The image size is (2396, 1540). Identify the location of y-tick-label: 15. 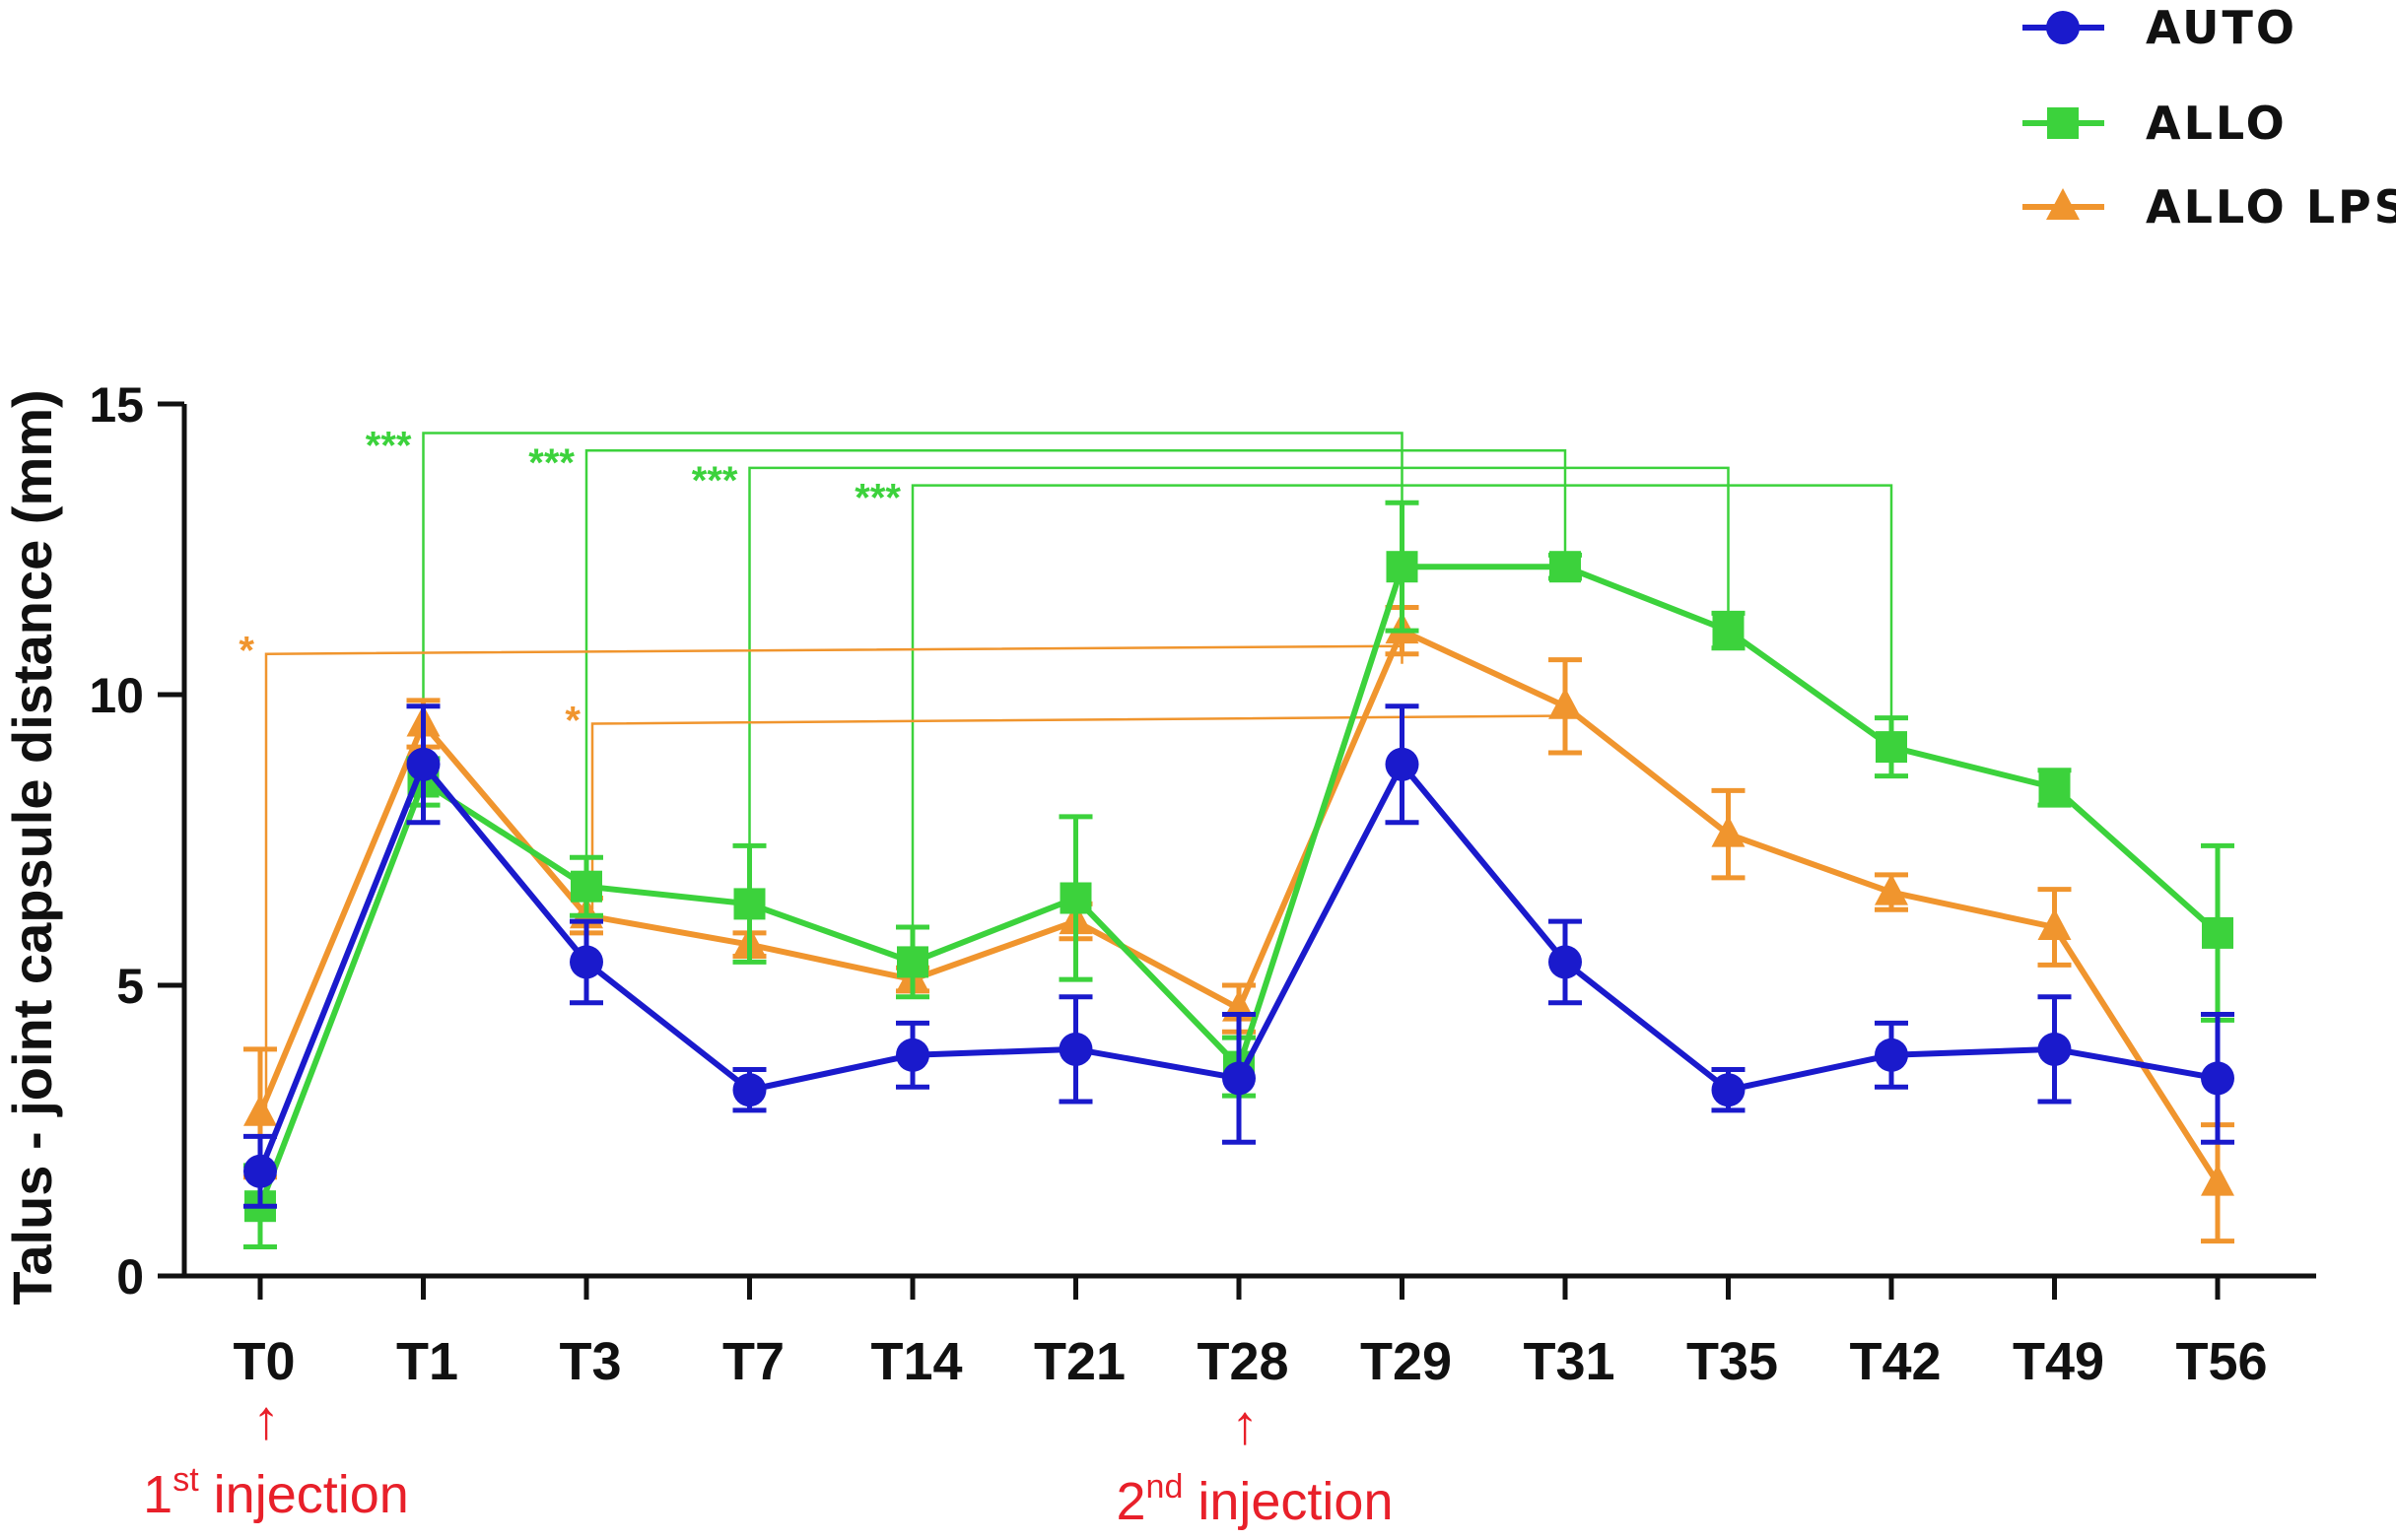
(117, 405).